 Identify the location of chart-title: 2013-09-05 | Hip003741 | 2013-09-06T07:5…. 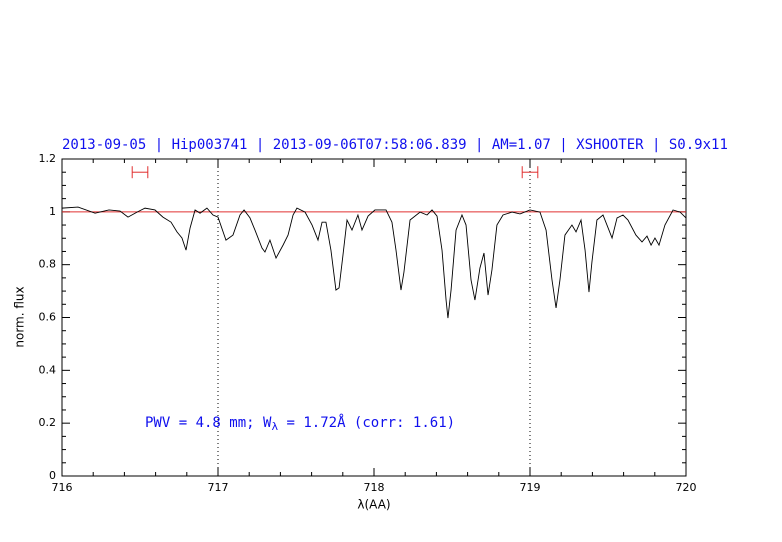
(395, 145).